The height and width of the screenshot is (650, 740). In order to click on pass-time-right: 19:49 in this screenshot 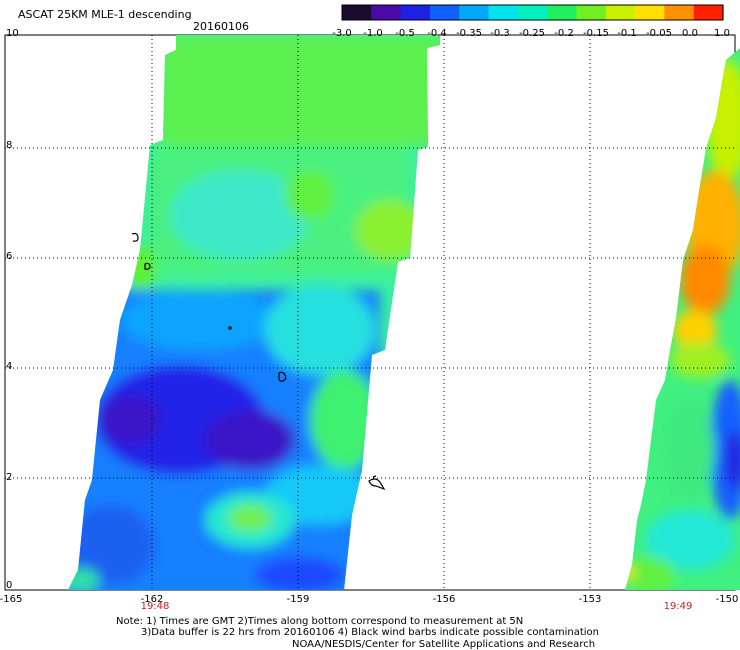, I will do `click(678, 606)`.